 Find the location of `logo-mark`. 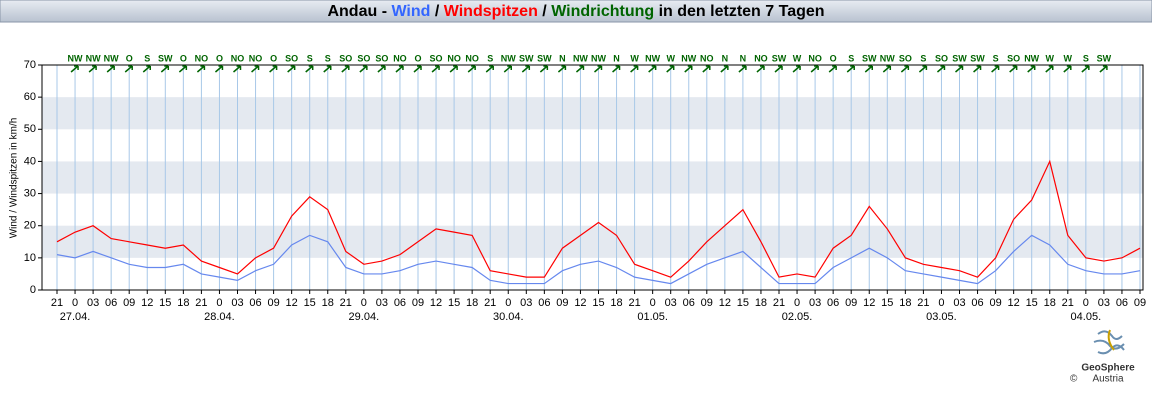

logo-mark is located at coordinates (1111, 340).